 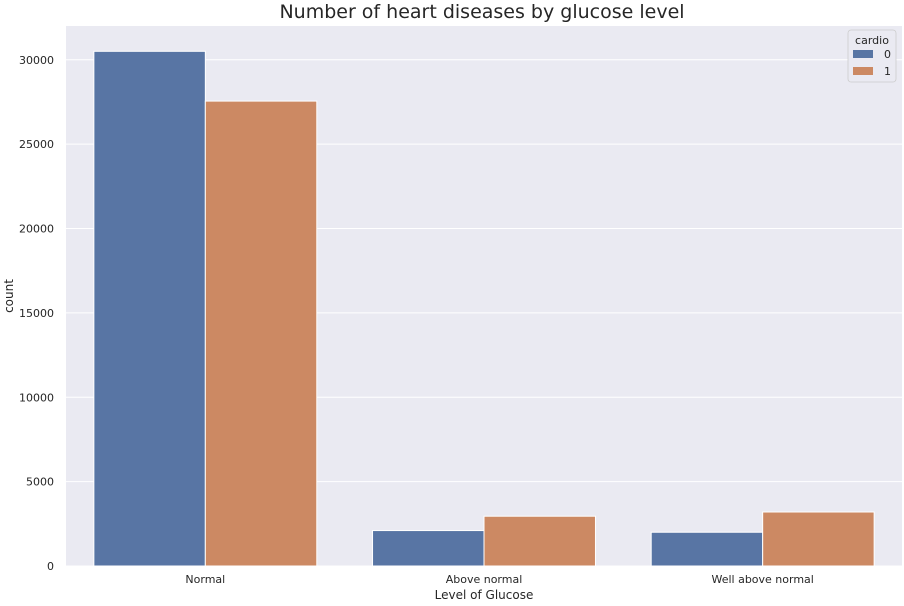 I want to click on x-axis-label: Level of Glucose, so click(x=484, y=595).